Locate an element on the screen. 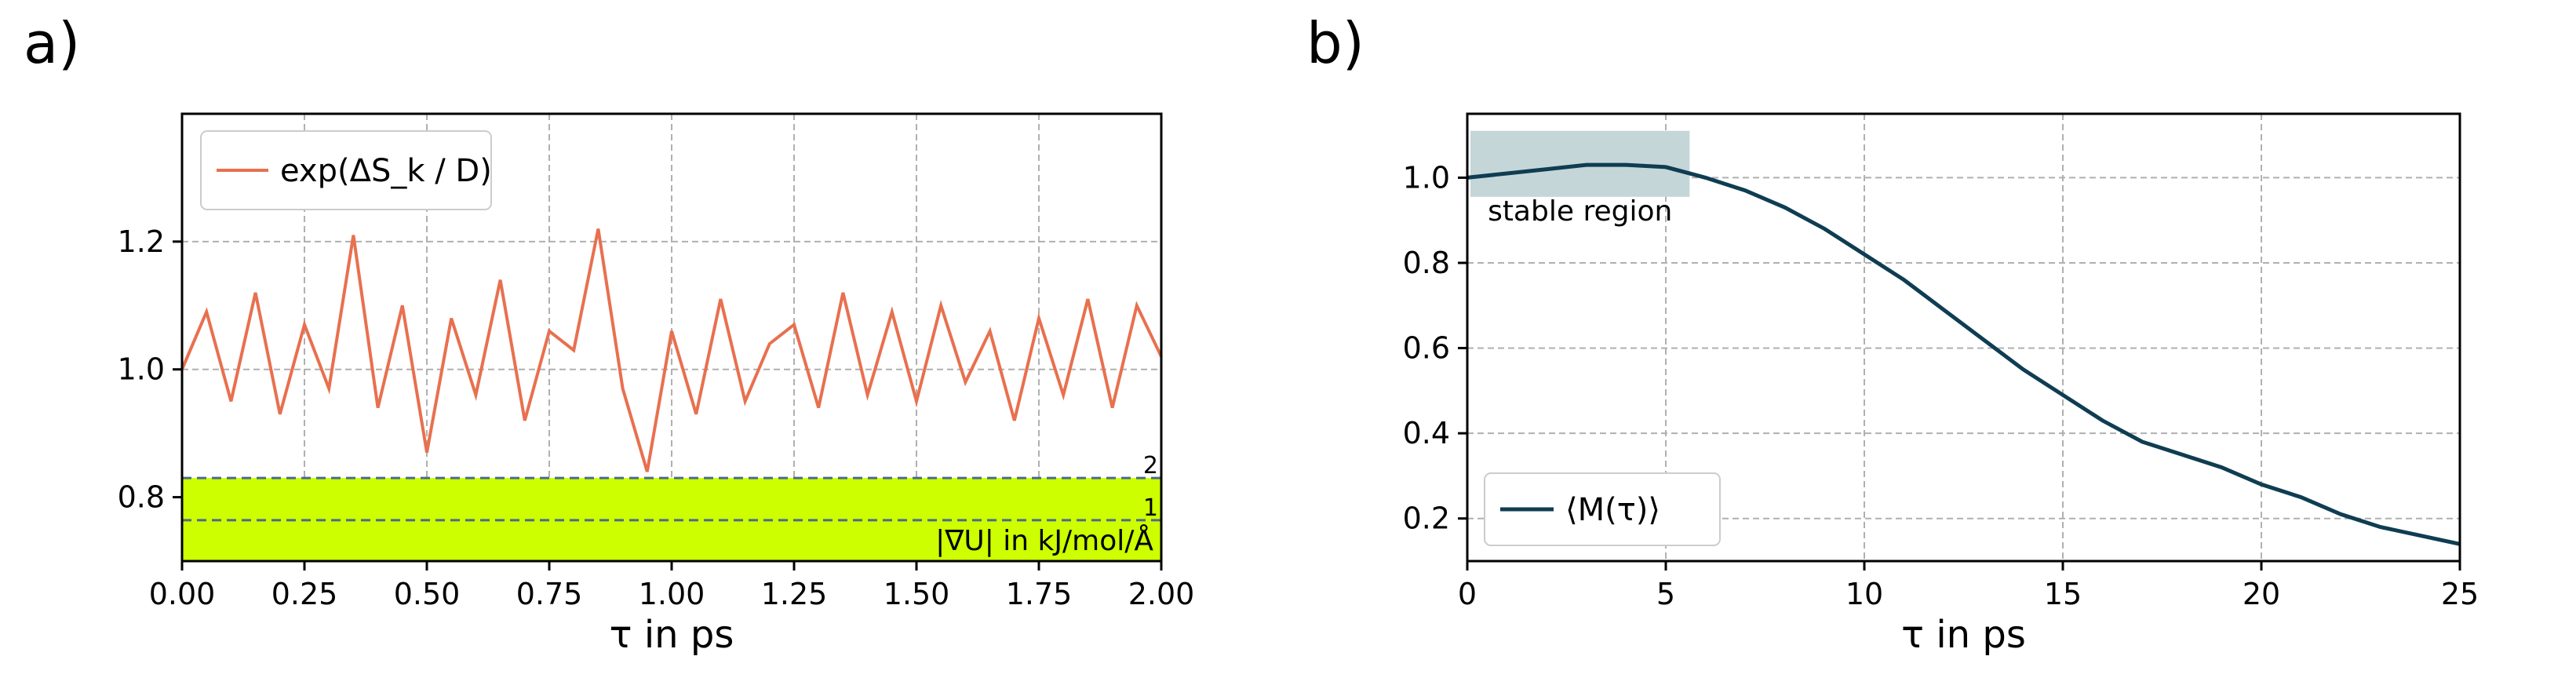 The height and width of the screenshot is (689, 2576). chart-a-threshold-label-1: 1 is located at coordinates (1150, 508).